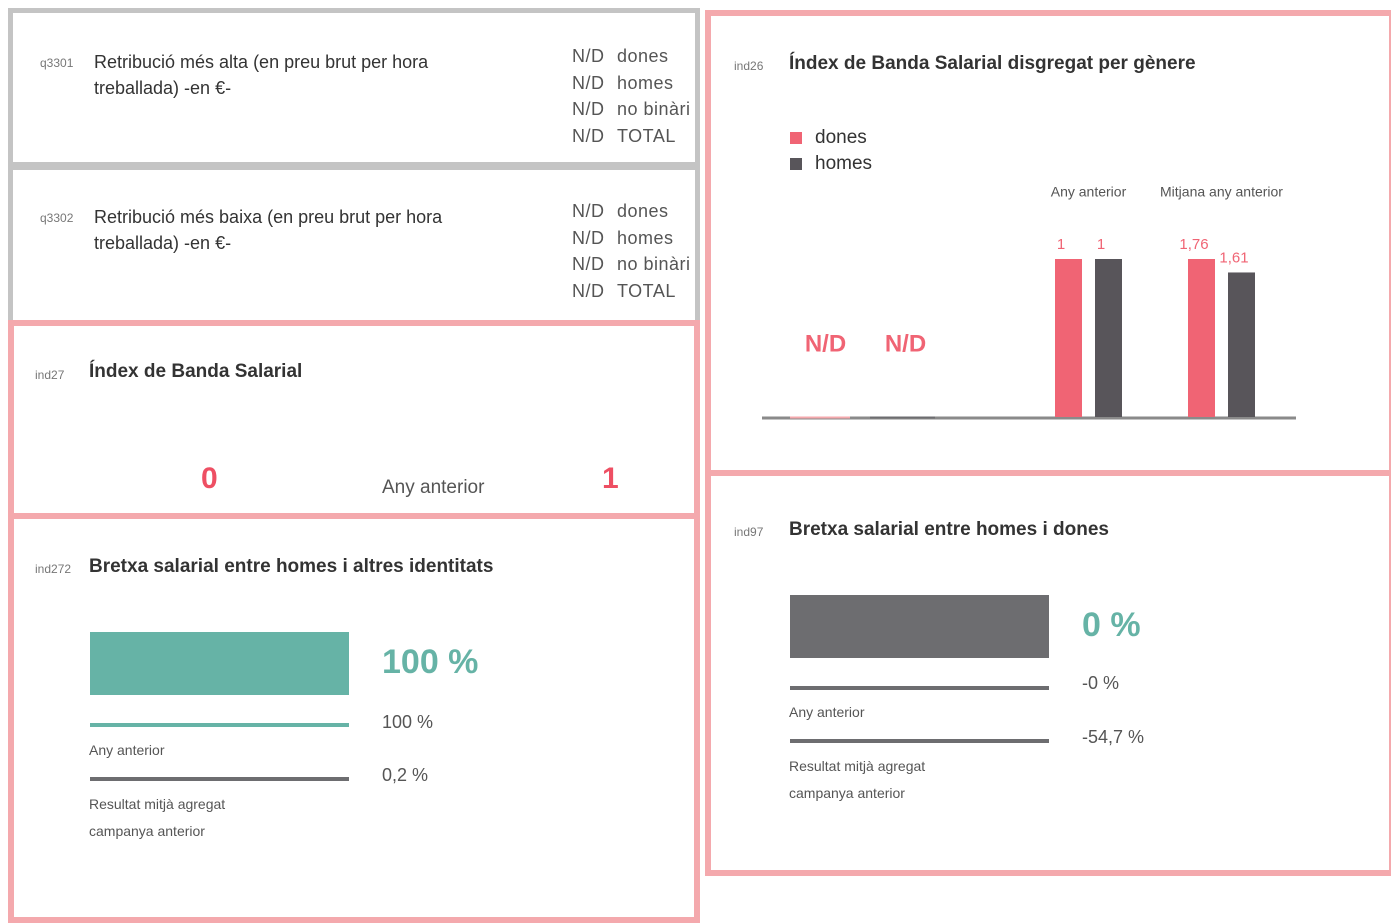 This screenshot has width=1391, height=923. I want to click on value: 100 %, so click(430, 662).